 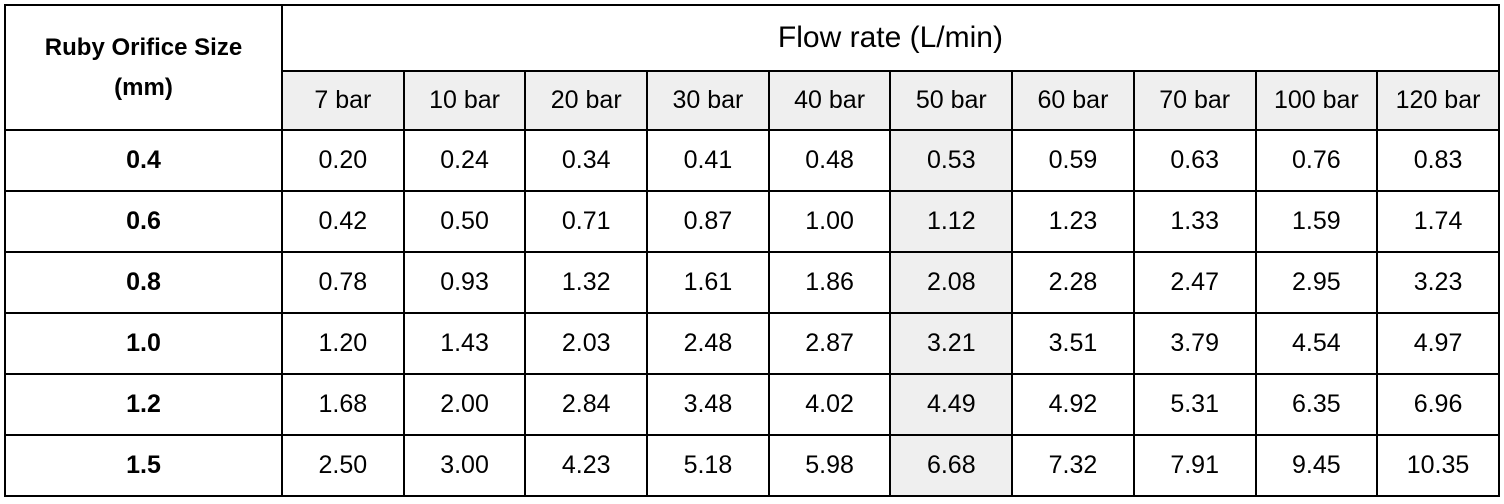 What do you see at coordinates (1073, 343) in the screenshot?
I see `flow-rate-cell: 3.51` at bounding box center [1073, 343].